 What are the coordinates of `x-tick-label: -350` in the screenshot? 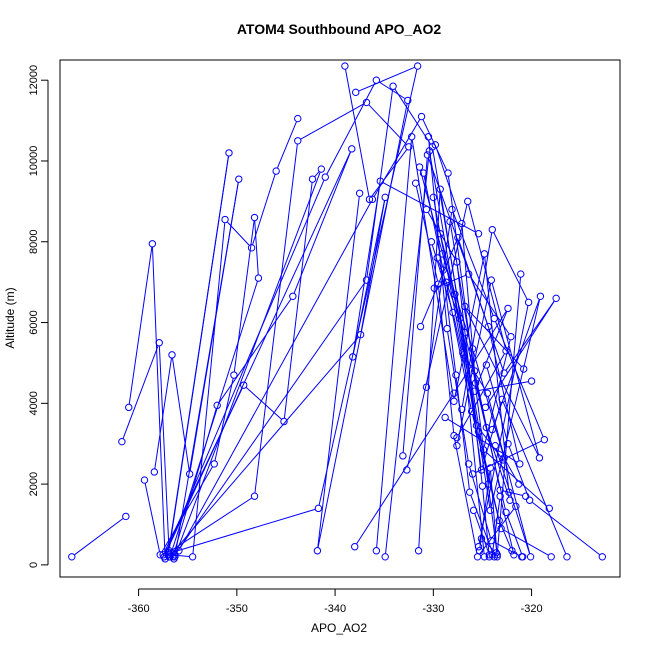 It's located at (237, 609).